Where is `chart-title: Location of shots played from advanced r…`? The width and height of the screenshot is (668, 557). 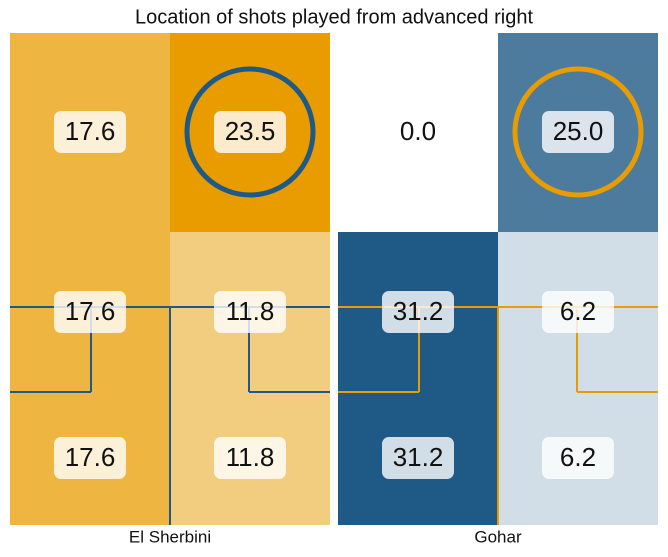
chart-title: Location of shots played from advanced r… is located at coordinates (334, 17).